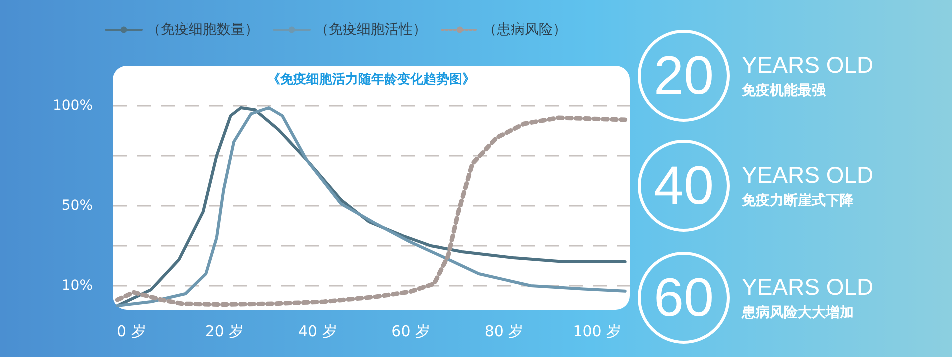  Describe the element at coordinates (684, 76) in the screenshot. I see `circle-badge: 20` at that location.